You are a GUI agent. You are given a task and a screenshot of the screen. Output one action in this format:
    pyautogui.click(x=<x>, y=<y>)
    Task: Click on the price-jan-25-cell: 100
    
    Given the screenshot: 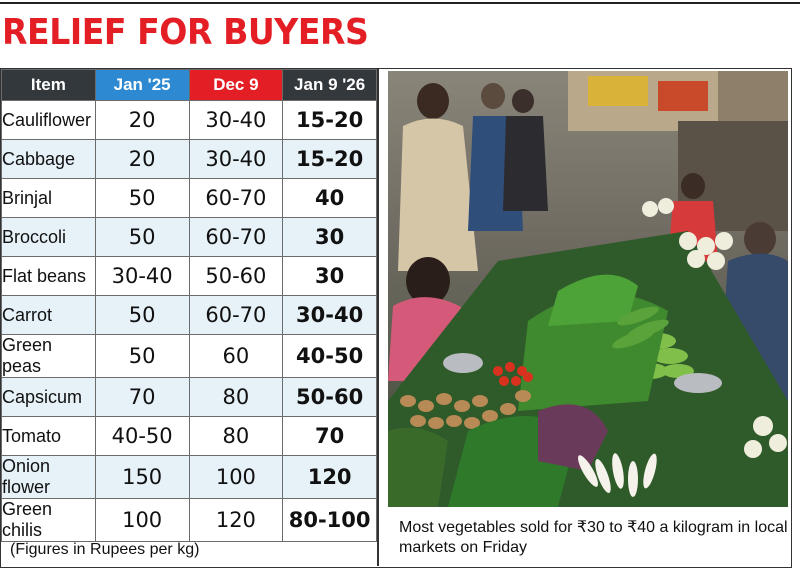 What is the action you would take?
    pyautogui.click(x=142, y=520)
    